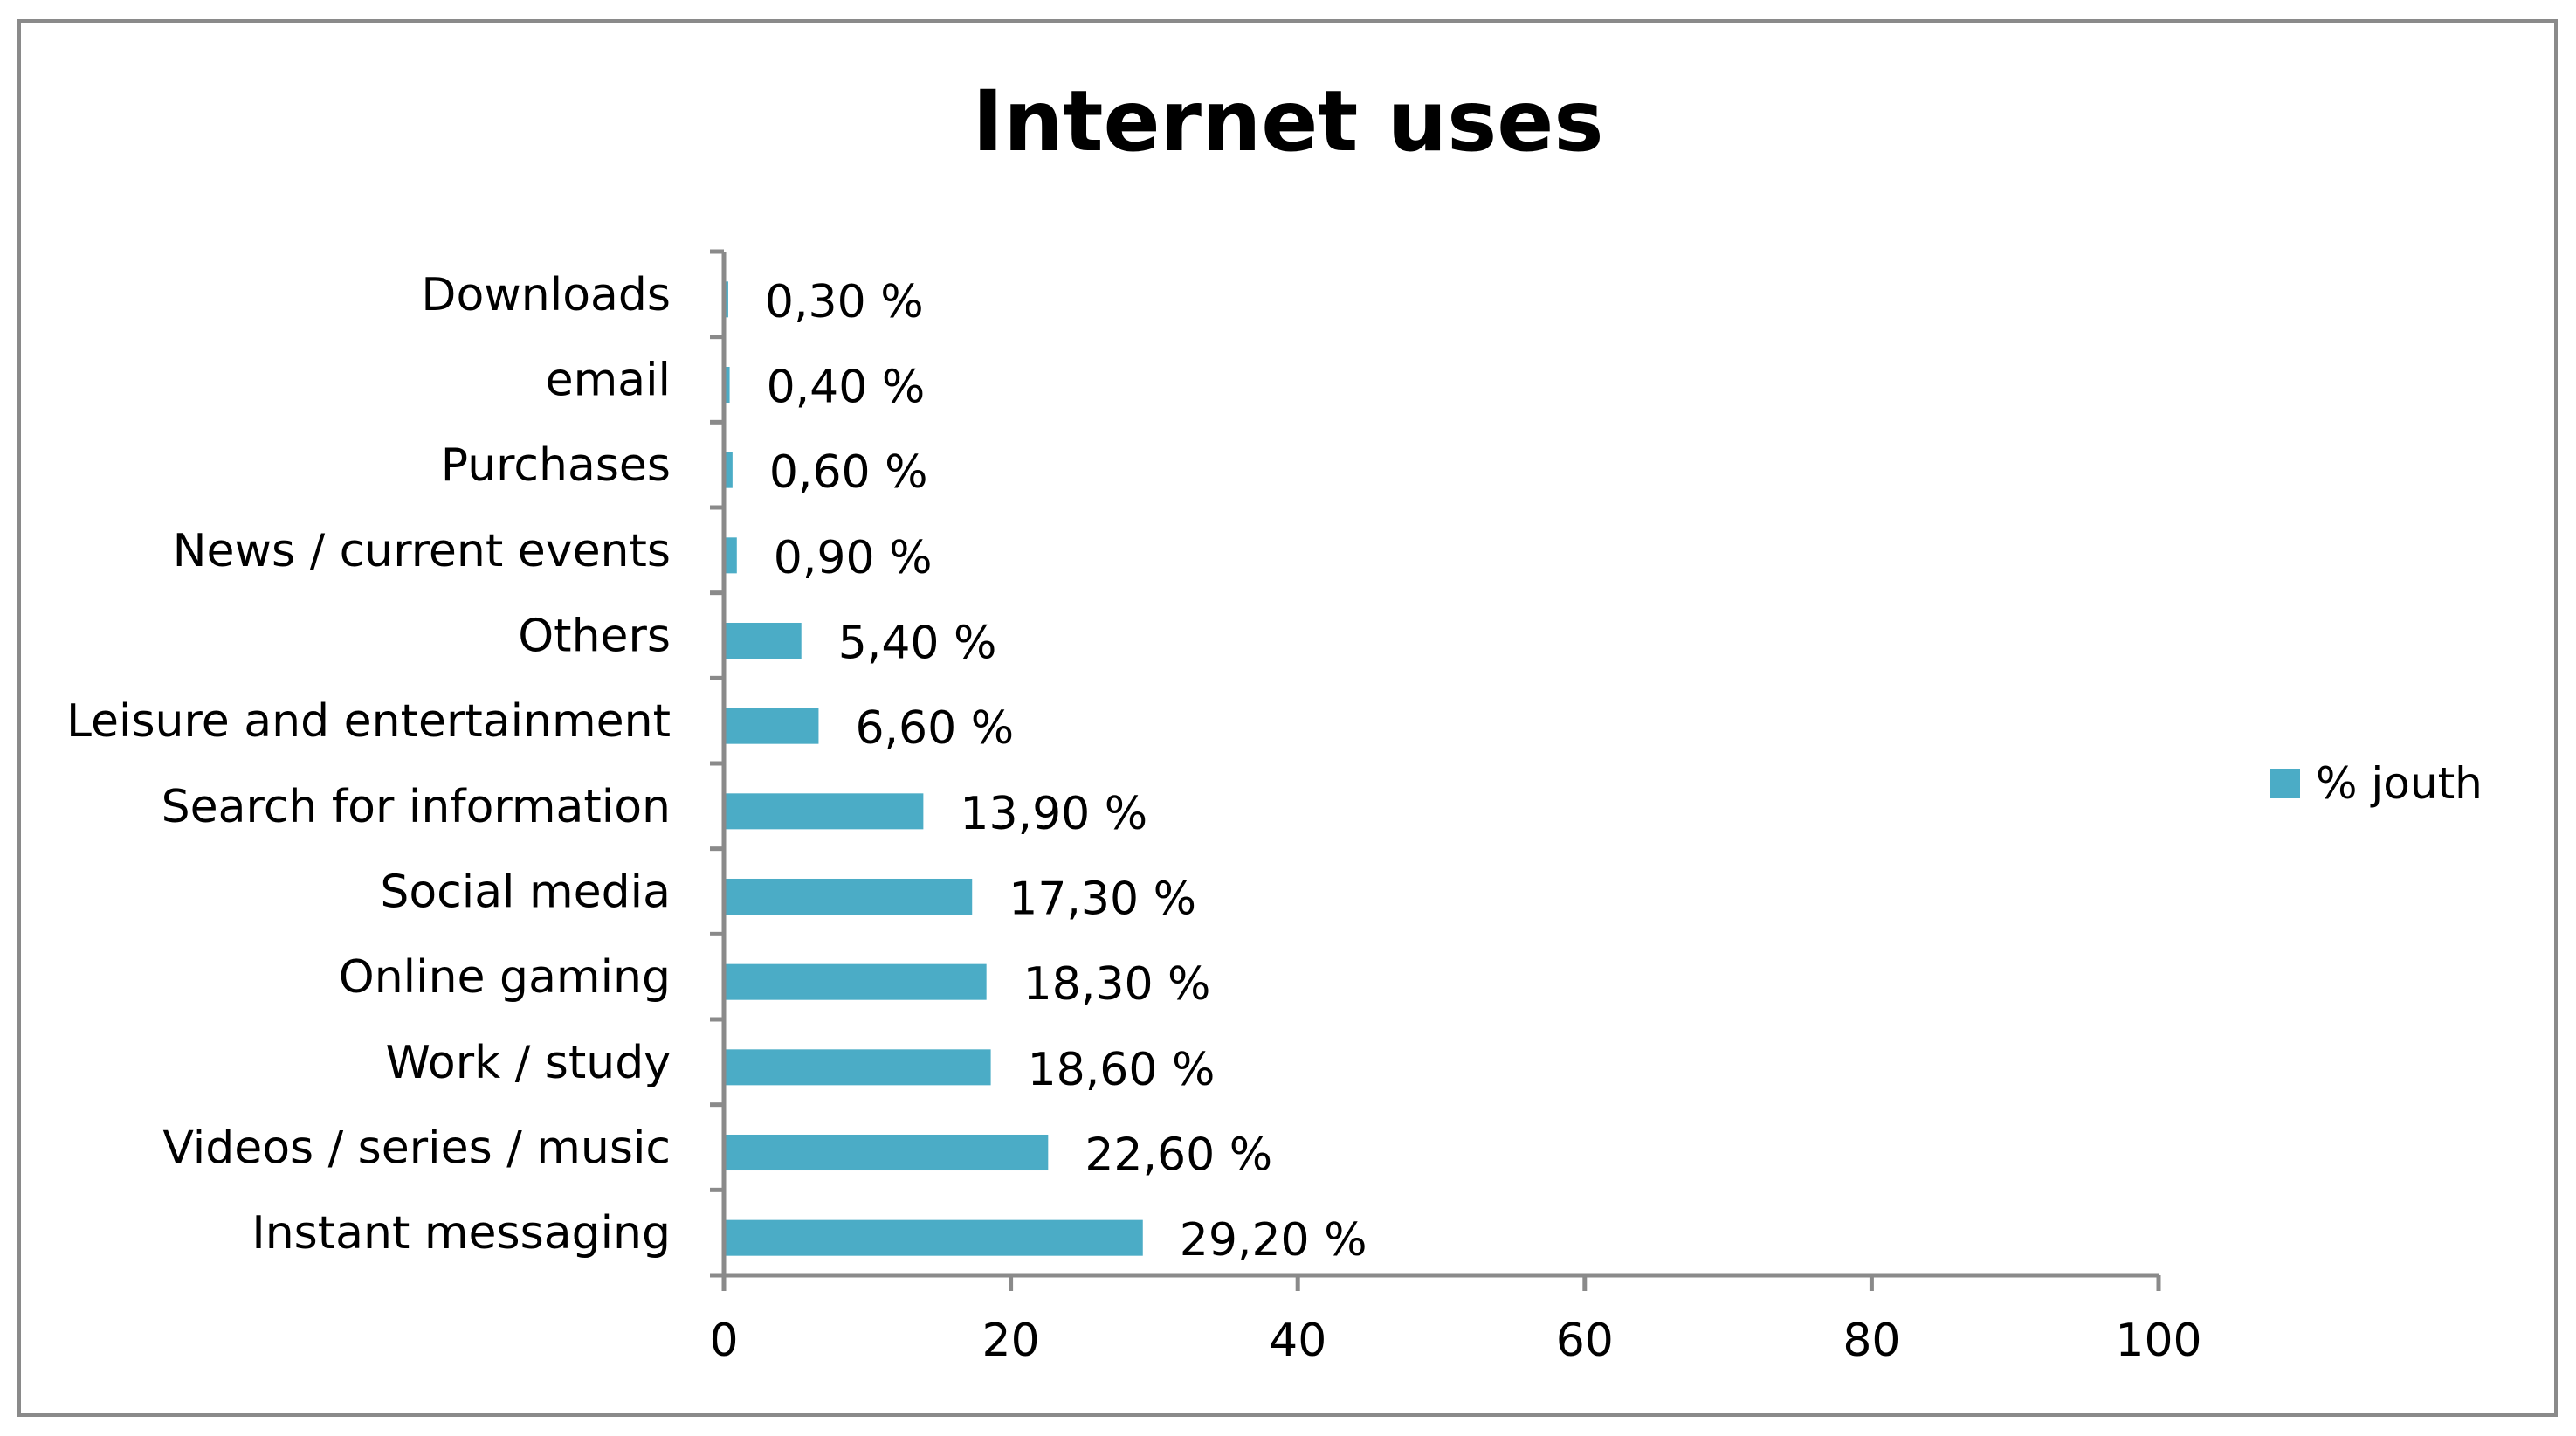  I want to click on x-tick-label: 0, so click(723, 1341).